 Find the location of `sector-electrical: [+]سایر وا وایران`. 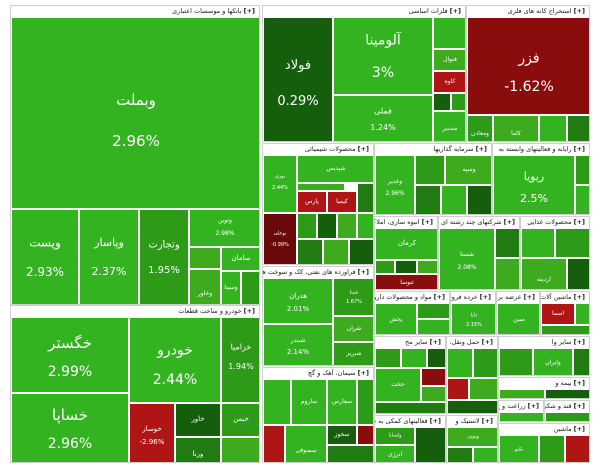

sector-electrical: [+]سایر وا وایران is located at coordinates (544, 356).